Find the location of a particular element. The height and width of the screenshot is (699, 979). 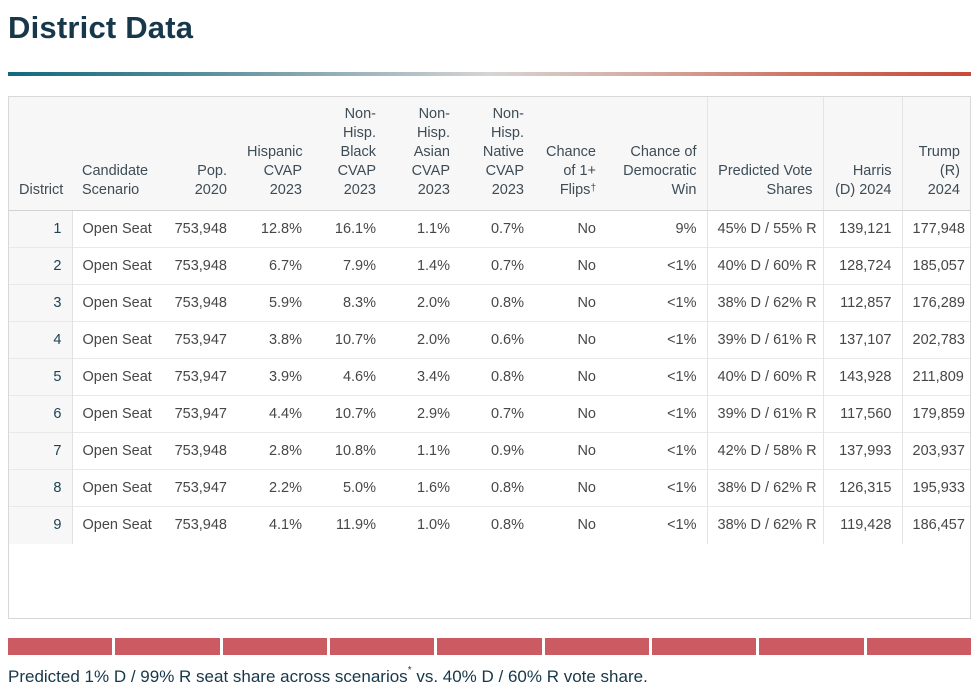

hispanic-cvap-cell: 3.8% is located at coordinates (274, 340).